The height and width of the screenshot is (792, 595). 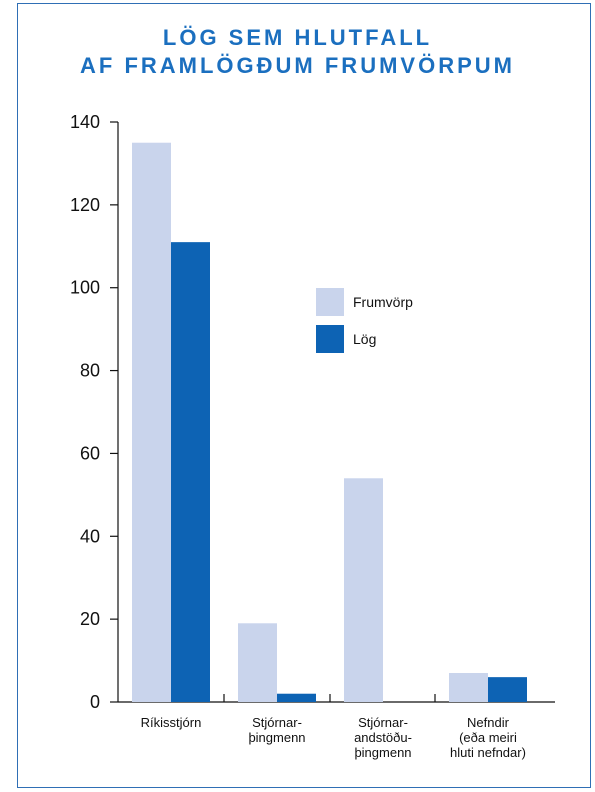 What do you see at coordinates (297, 37) in the screenshot?
I see `chart-title-line-1: LÖG SEM HLUTFALL` at bounding box center [297, 37].